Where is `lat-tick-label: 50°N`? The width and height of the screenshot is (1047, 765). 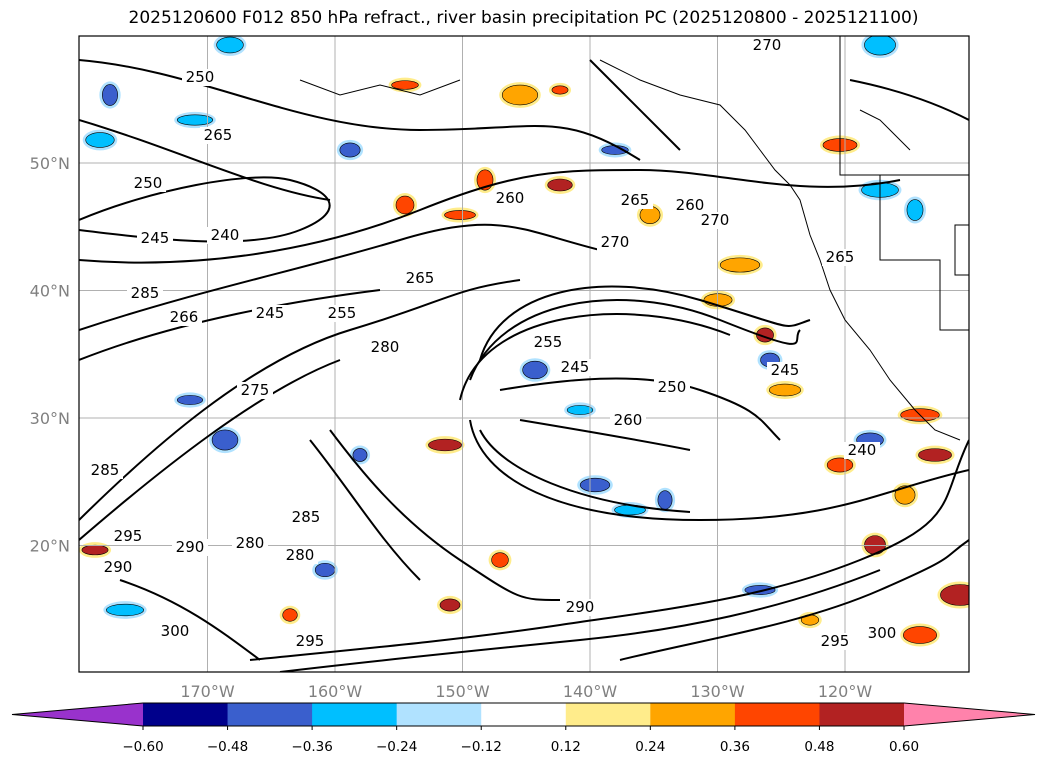
lat-tick-label: 50°N is located at coordinates (50, 163).